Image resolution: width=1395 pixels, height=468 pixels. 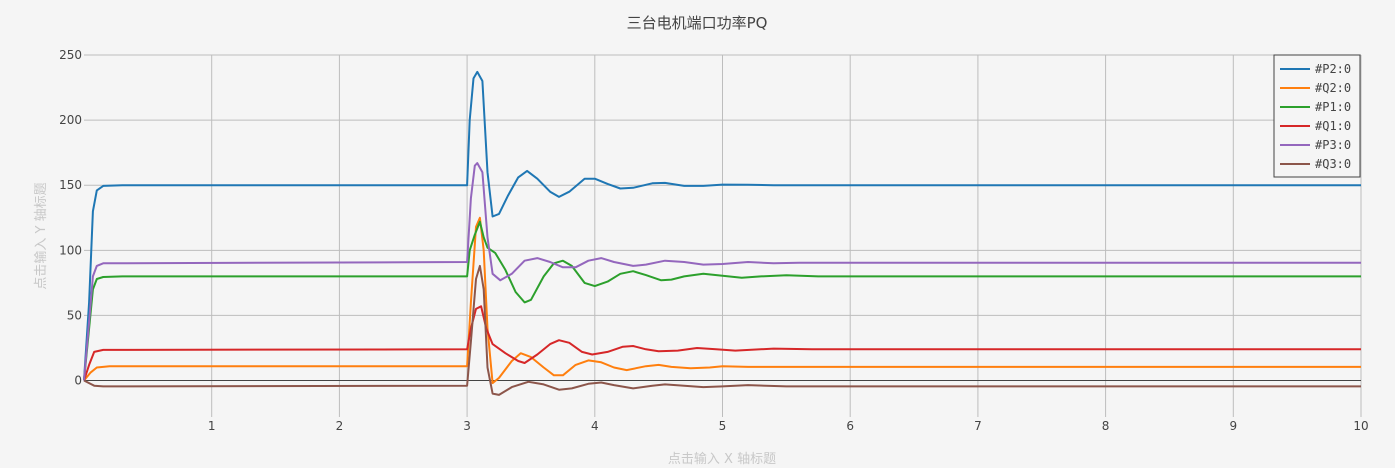 I want to click on y-tick-label: 50, so click(x=74, y=315).